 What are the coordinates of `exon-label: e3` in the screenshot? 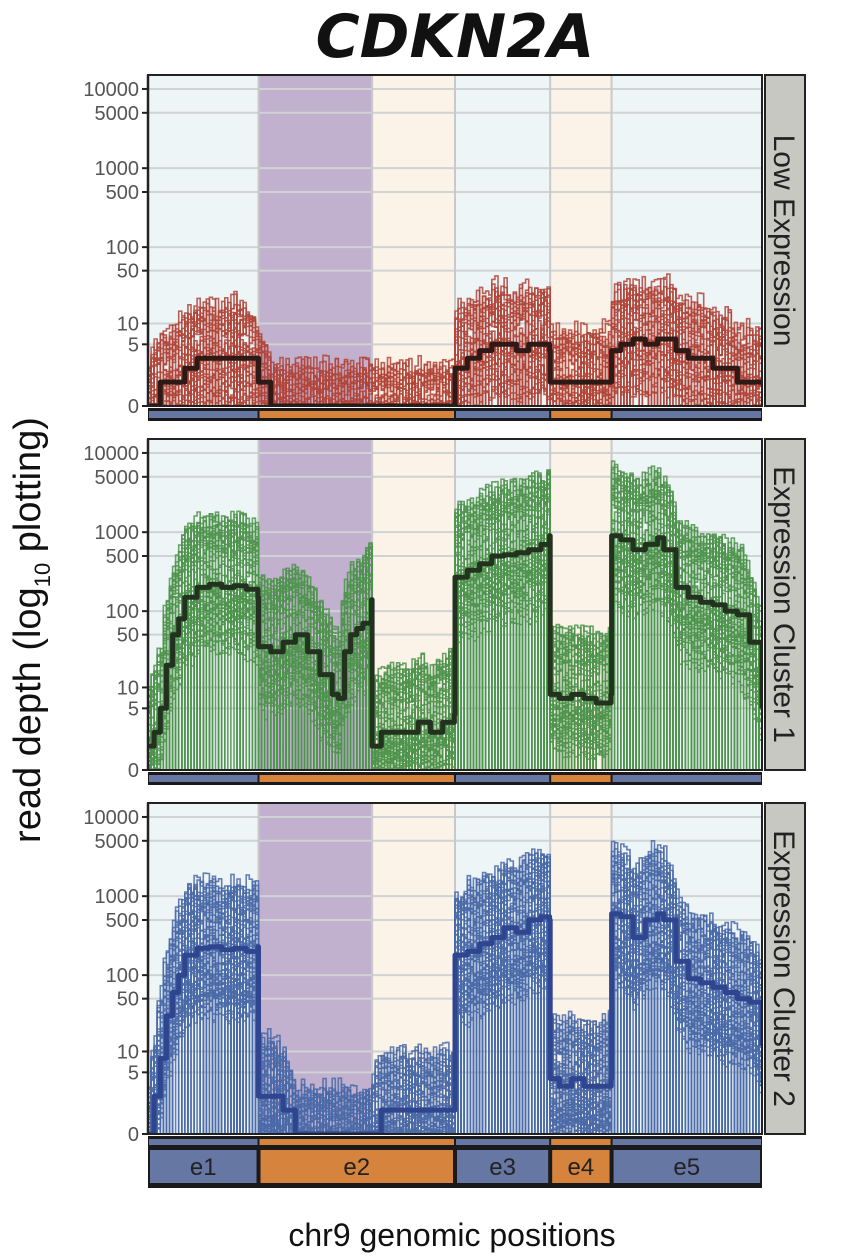 It's located at (502, 1167).